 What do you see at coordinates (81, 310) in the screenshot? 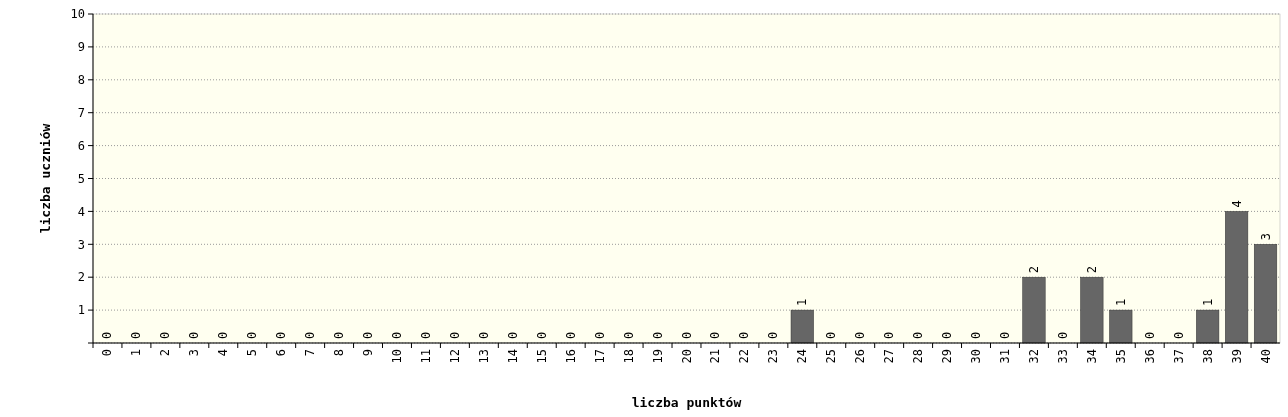
I see `y-tick-label: 1` at bounding box center [81, 310].